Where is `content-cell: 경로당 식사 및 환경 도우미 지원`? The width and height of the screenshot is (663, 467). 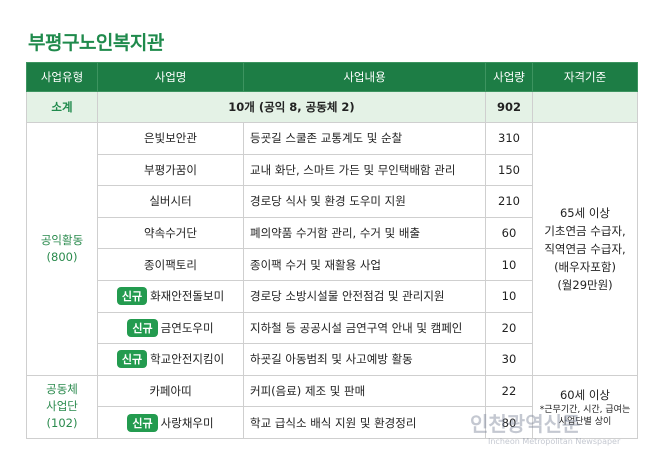 content-cell: 경로당 식사 및 환경 도우미 지원 is located at coordinates (364, 201).